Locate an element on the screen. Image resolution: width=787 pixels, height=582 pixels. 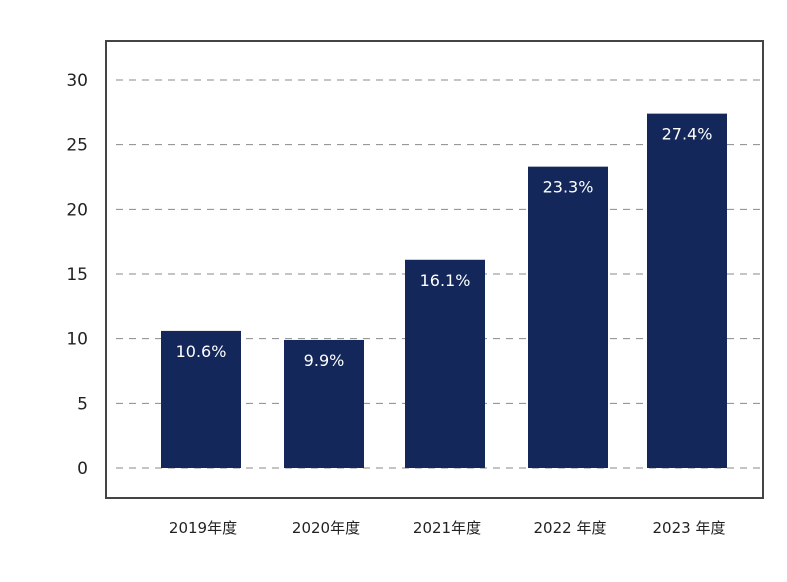
x-tick-label: 2019年度 is located at coordinates (203, 528).